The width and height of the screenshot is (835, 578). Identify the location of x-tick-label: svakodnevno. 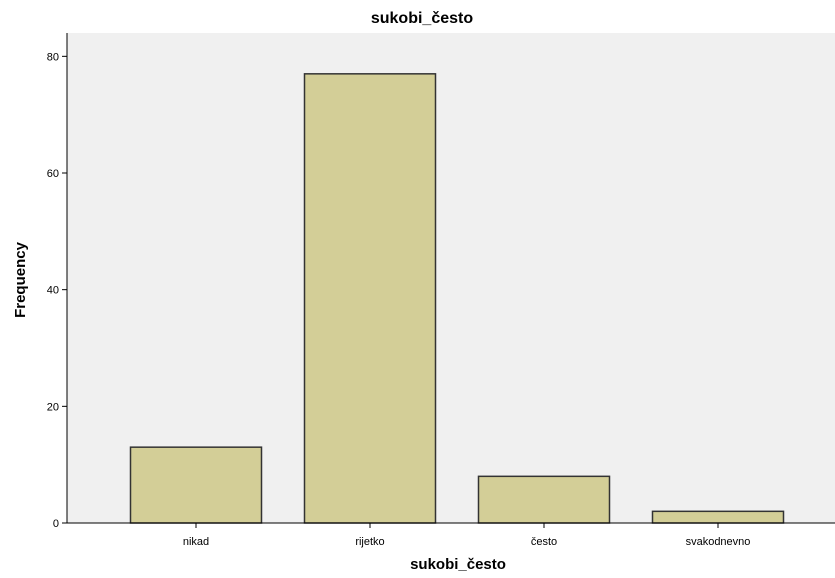
(718, 542).